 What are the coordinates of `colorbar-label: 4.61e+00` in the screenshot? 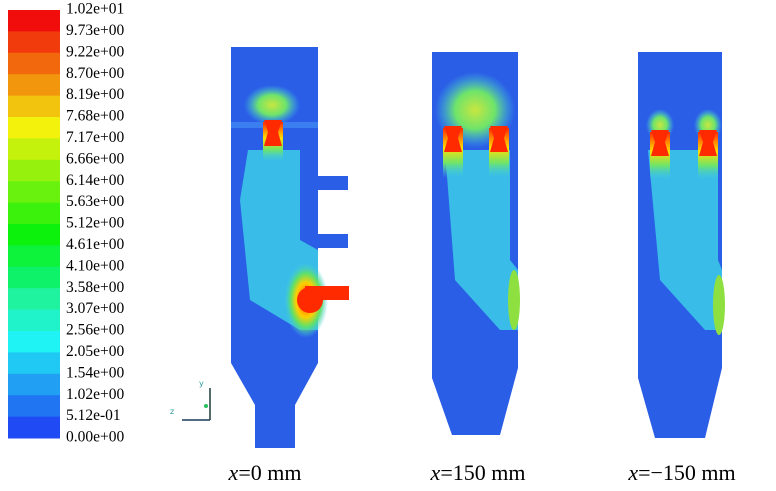 It's located at (95, 244).